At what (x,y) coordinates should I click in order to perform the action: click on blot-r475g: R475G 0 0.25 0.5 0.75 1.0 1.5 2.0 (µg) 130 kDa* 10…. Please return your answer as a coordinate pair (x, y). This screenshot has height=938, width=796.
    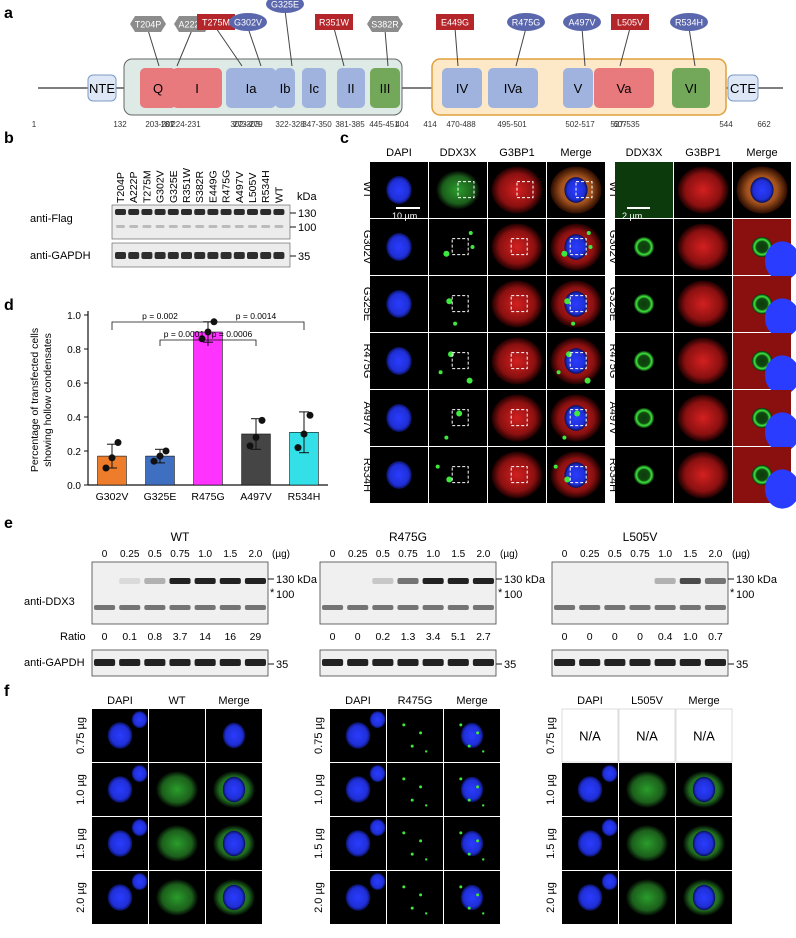
    Looking at the image, I should click on (432, 603).